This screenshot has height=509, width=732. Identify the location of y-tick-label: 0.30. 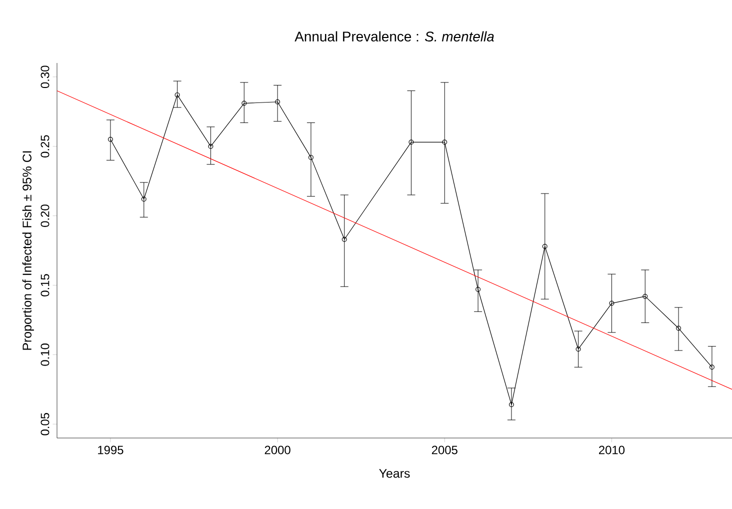
(45, 77).